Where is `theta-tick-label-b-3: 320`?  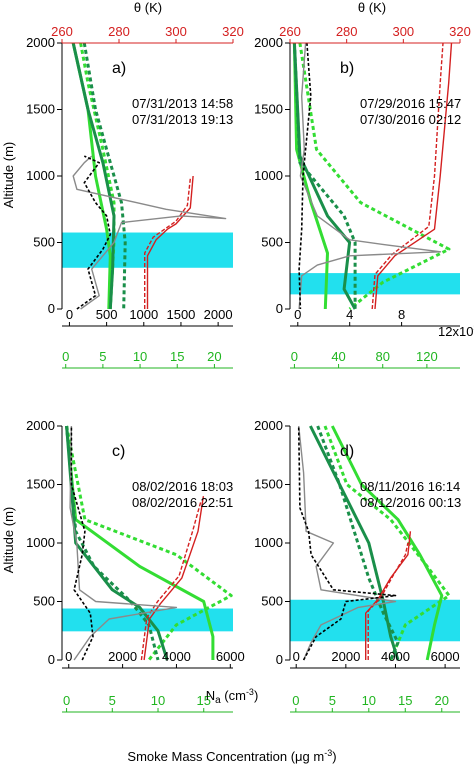
theta-tick-label-b-3: 320 is located at coordinates (460, 31).